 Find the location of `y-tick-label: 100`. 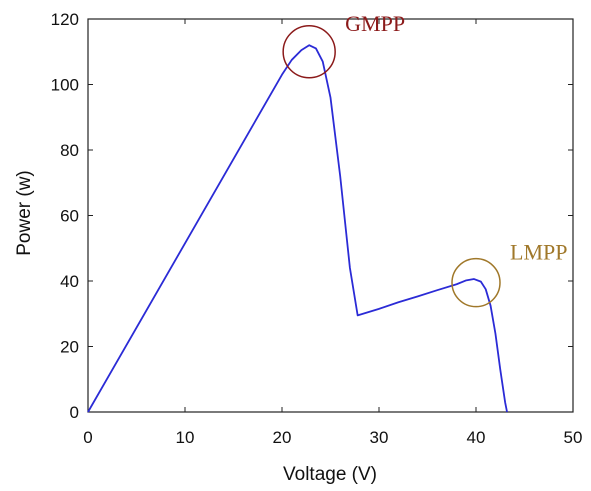

y-tick-label: 100 is located at coordinates (65, 85).